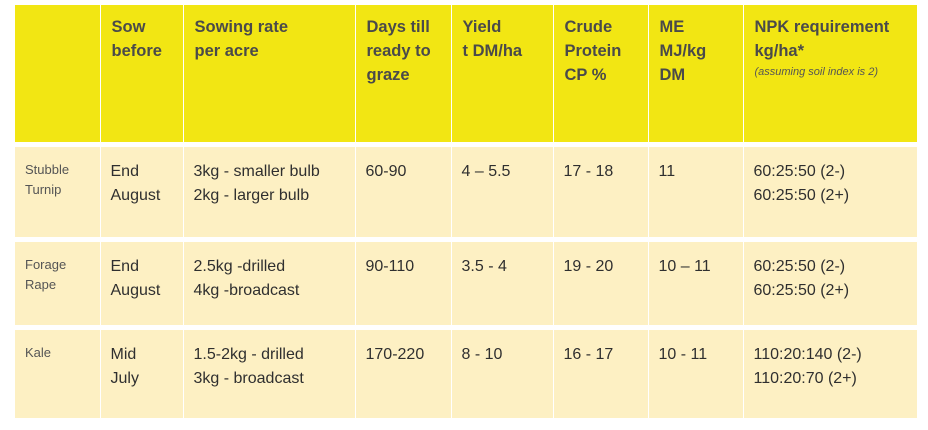 The height and width of the screenshot is (430, 928). What do you see at coordinates (403, 374) in the screenshot?
I see `days-cell: 170-220` at bounding box center [403, 374].